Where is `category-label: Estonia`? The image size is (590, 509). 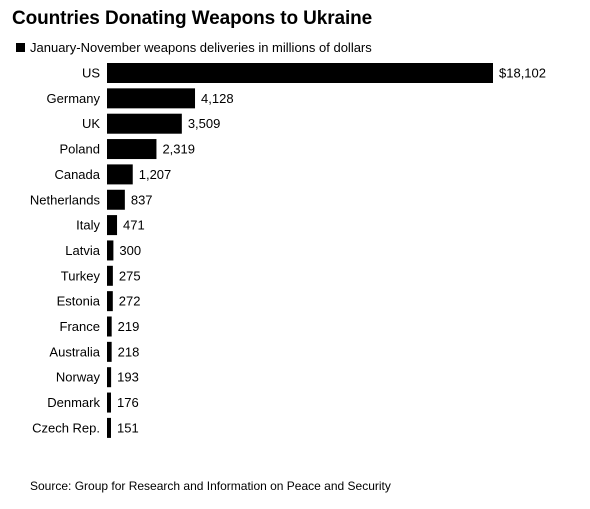
category-label: Estonia is located at coordinates (79, 301).